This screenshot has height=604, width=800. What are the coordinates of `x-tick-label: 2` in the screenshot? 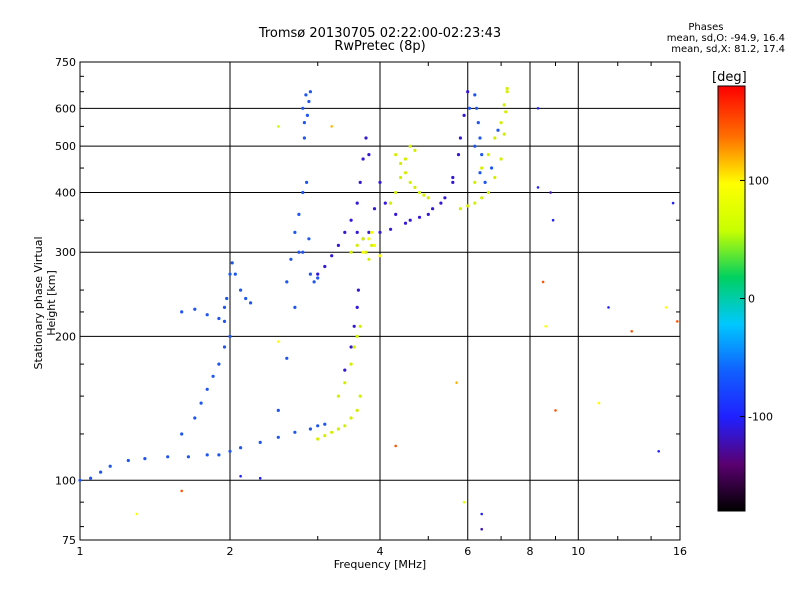 It's located at (230, 551).